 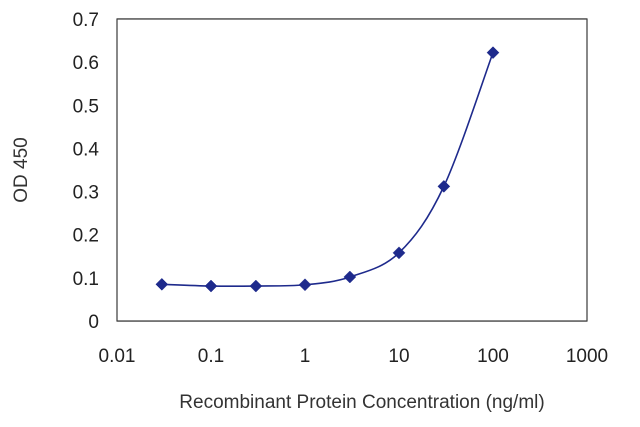 I want to click on y-tick-label: 0, so click(x=93, y=322).